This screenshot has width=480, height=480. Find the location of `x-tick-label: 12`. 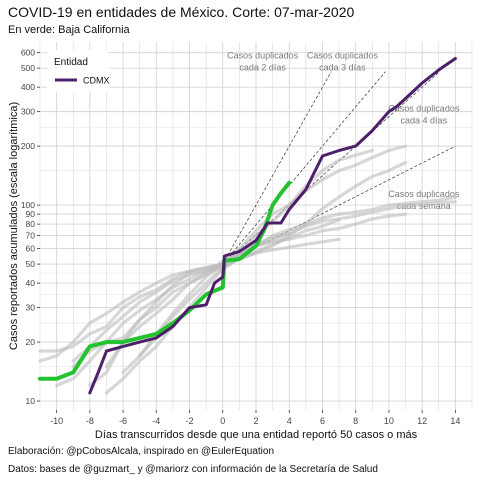

x-tick-label: 12 is located at coordinates (422, 421).